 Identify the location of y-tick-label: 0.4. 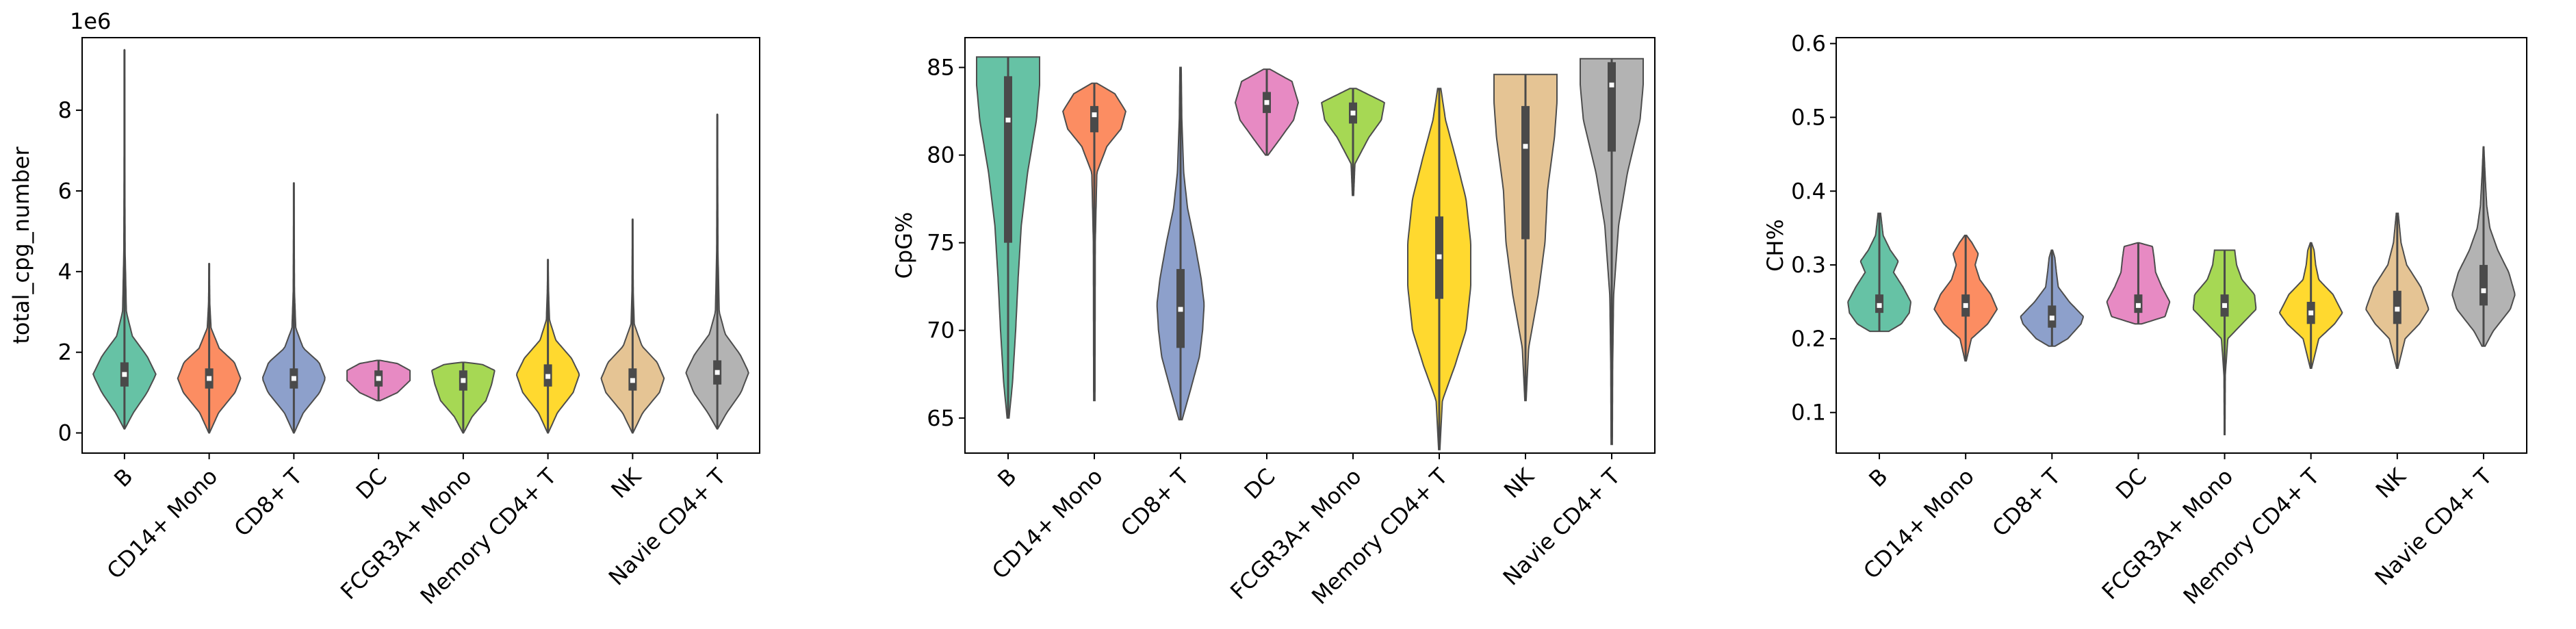
(1808, 191).